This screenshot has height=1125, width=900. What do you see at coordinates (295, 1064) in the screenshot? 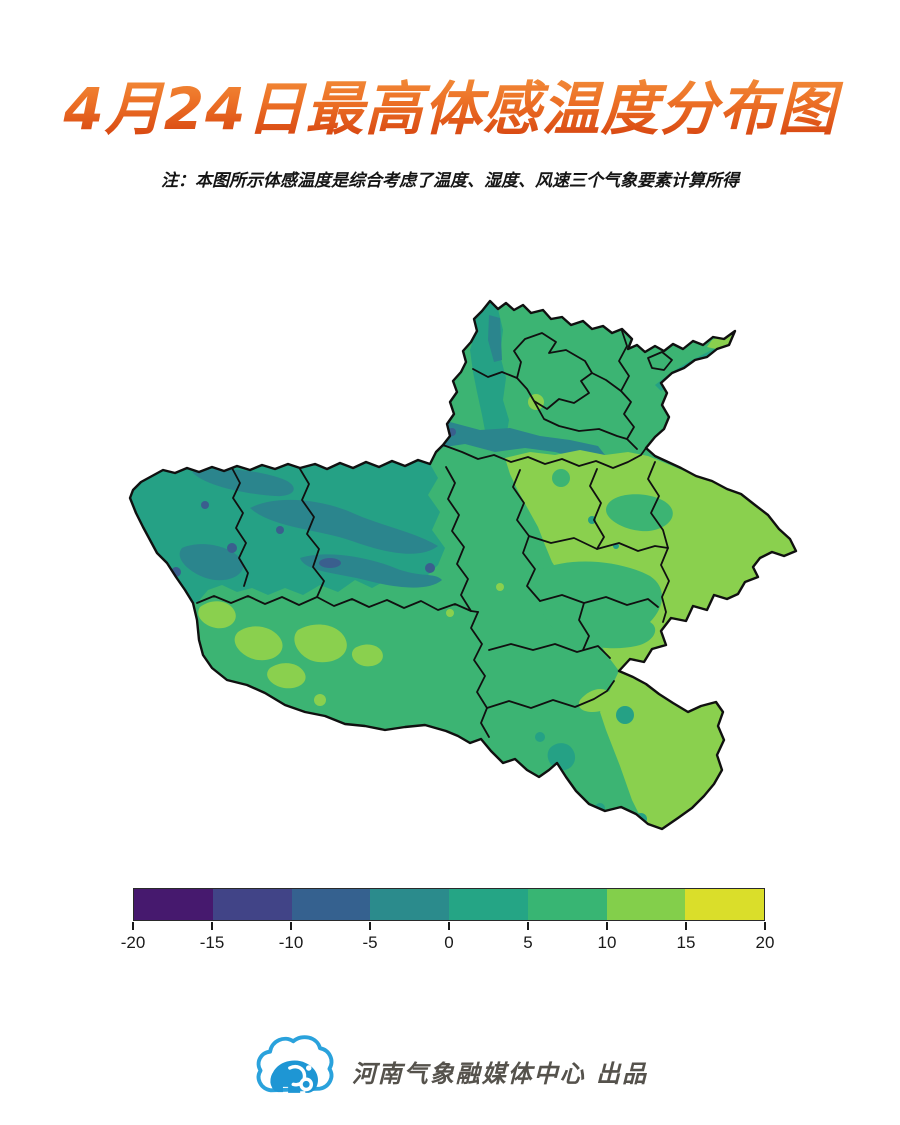
I see `weather-center-logo-icon` at bounding box center [295, 1064].